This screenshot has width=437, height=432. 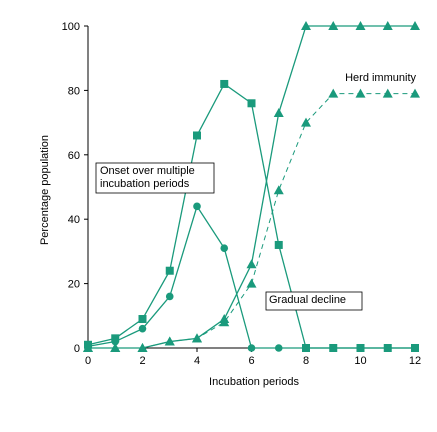 I want to click on x-tick-label: 6, so click(x=251, y=361).